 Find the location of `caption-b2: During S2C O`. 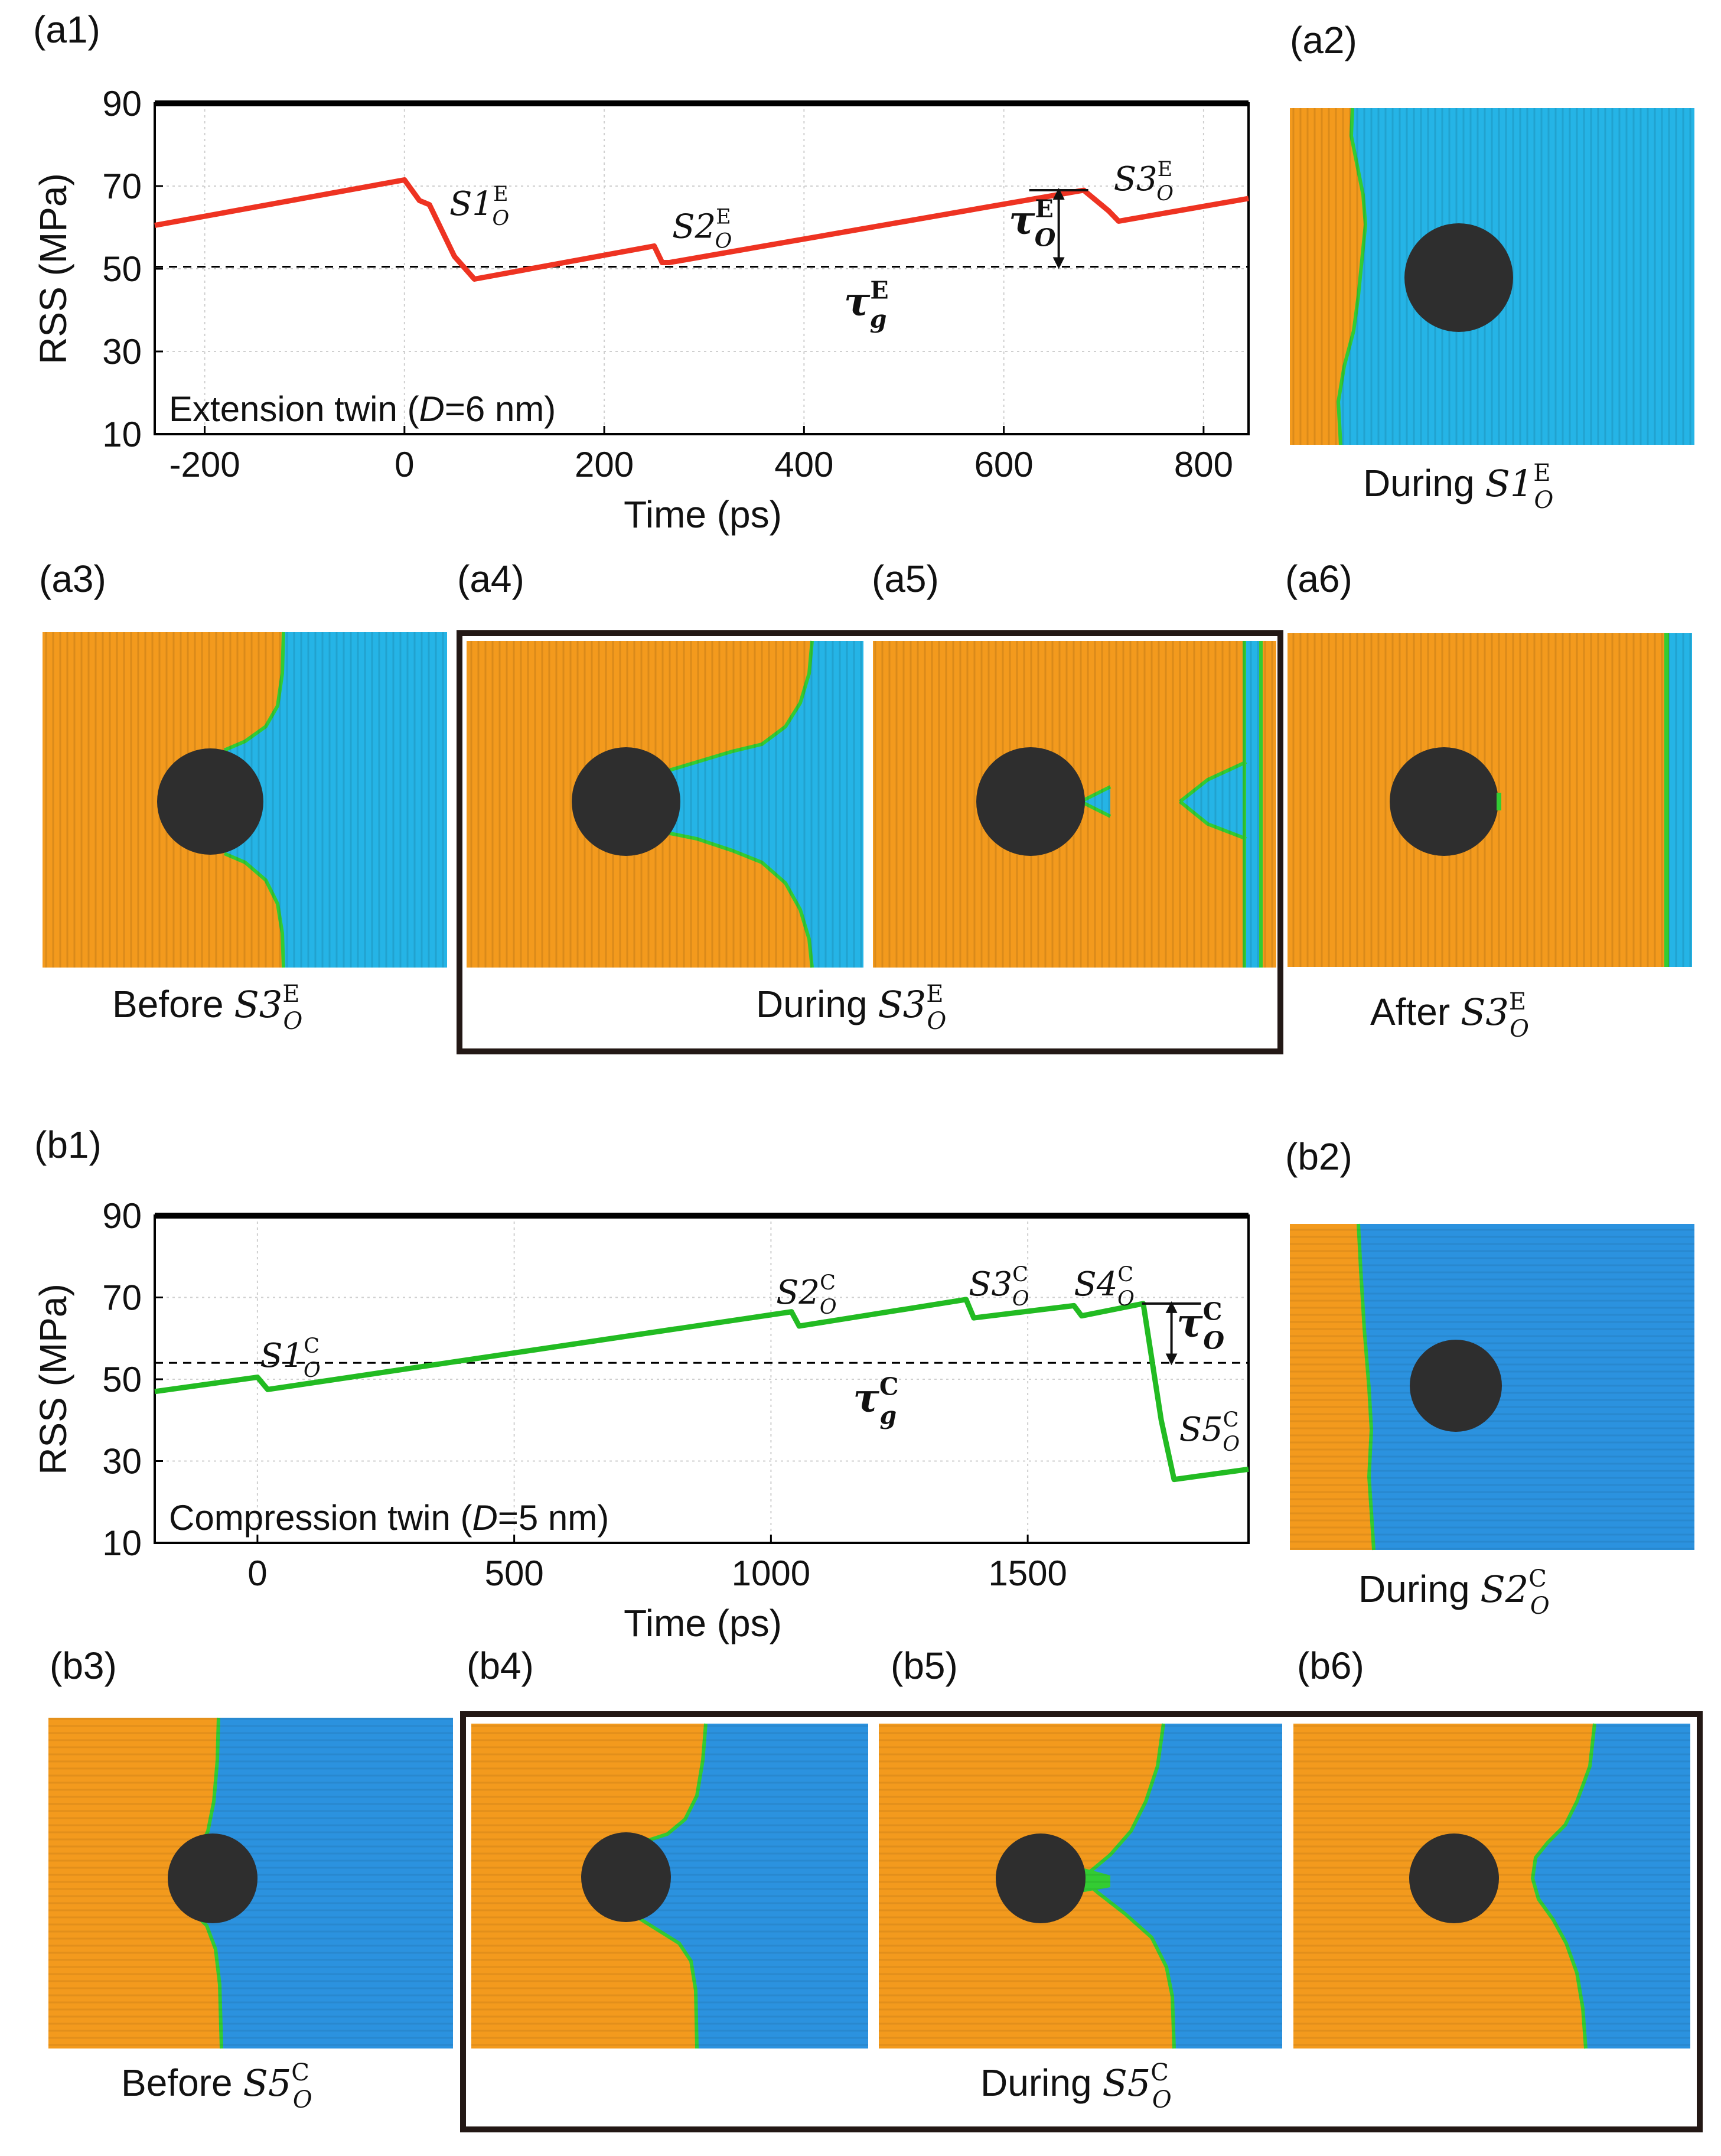

caption-b2: During S2C O is located at coordinates (1454, 1592).